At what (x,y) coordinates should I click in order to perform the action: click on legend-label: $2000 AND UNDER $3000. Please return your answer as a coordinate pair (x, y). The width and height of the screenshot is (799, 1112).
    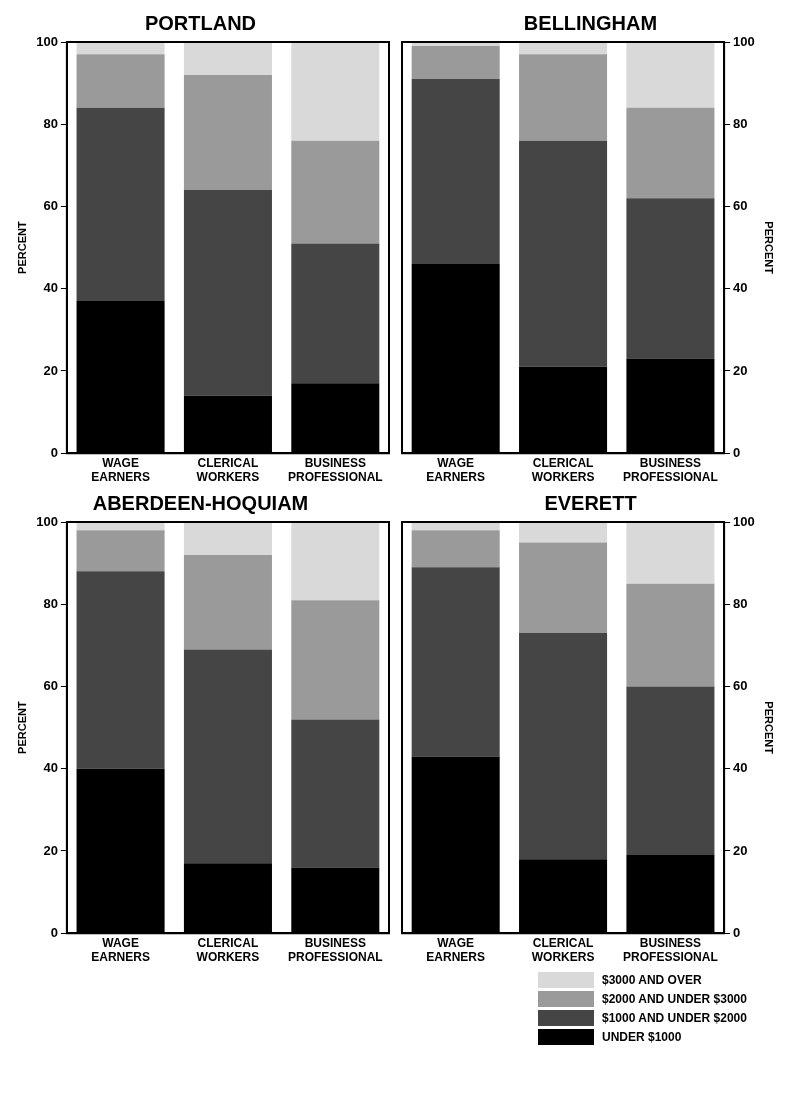
    Looking at the image, I should click on (674, 999).